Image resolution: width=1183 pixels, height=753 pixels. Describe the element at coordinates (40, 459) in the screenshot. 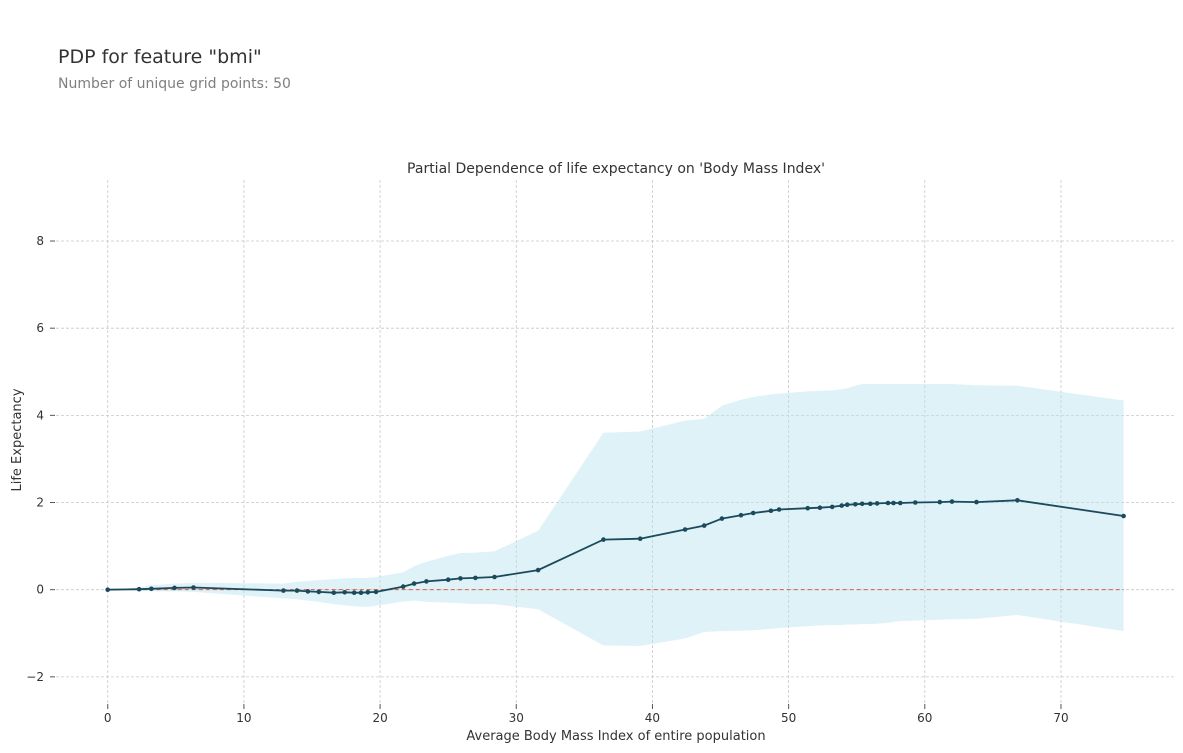

I see `y-axis-ticks: −2 0 2 4 6 8` at that location.